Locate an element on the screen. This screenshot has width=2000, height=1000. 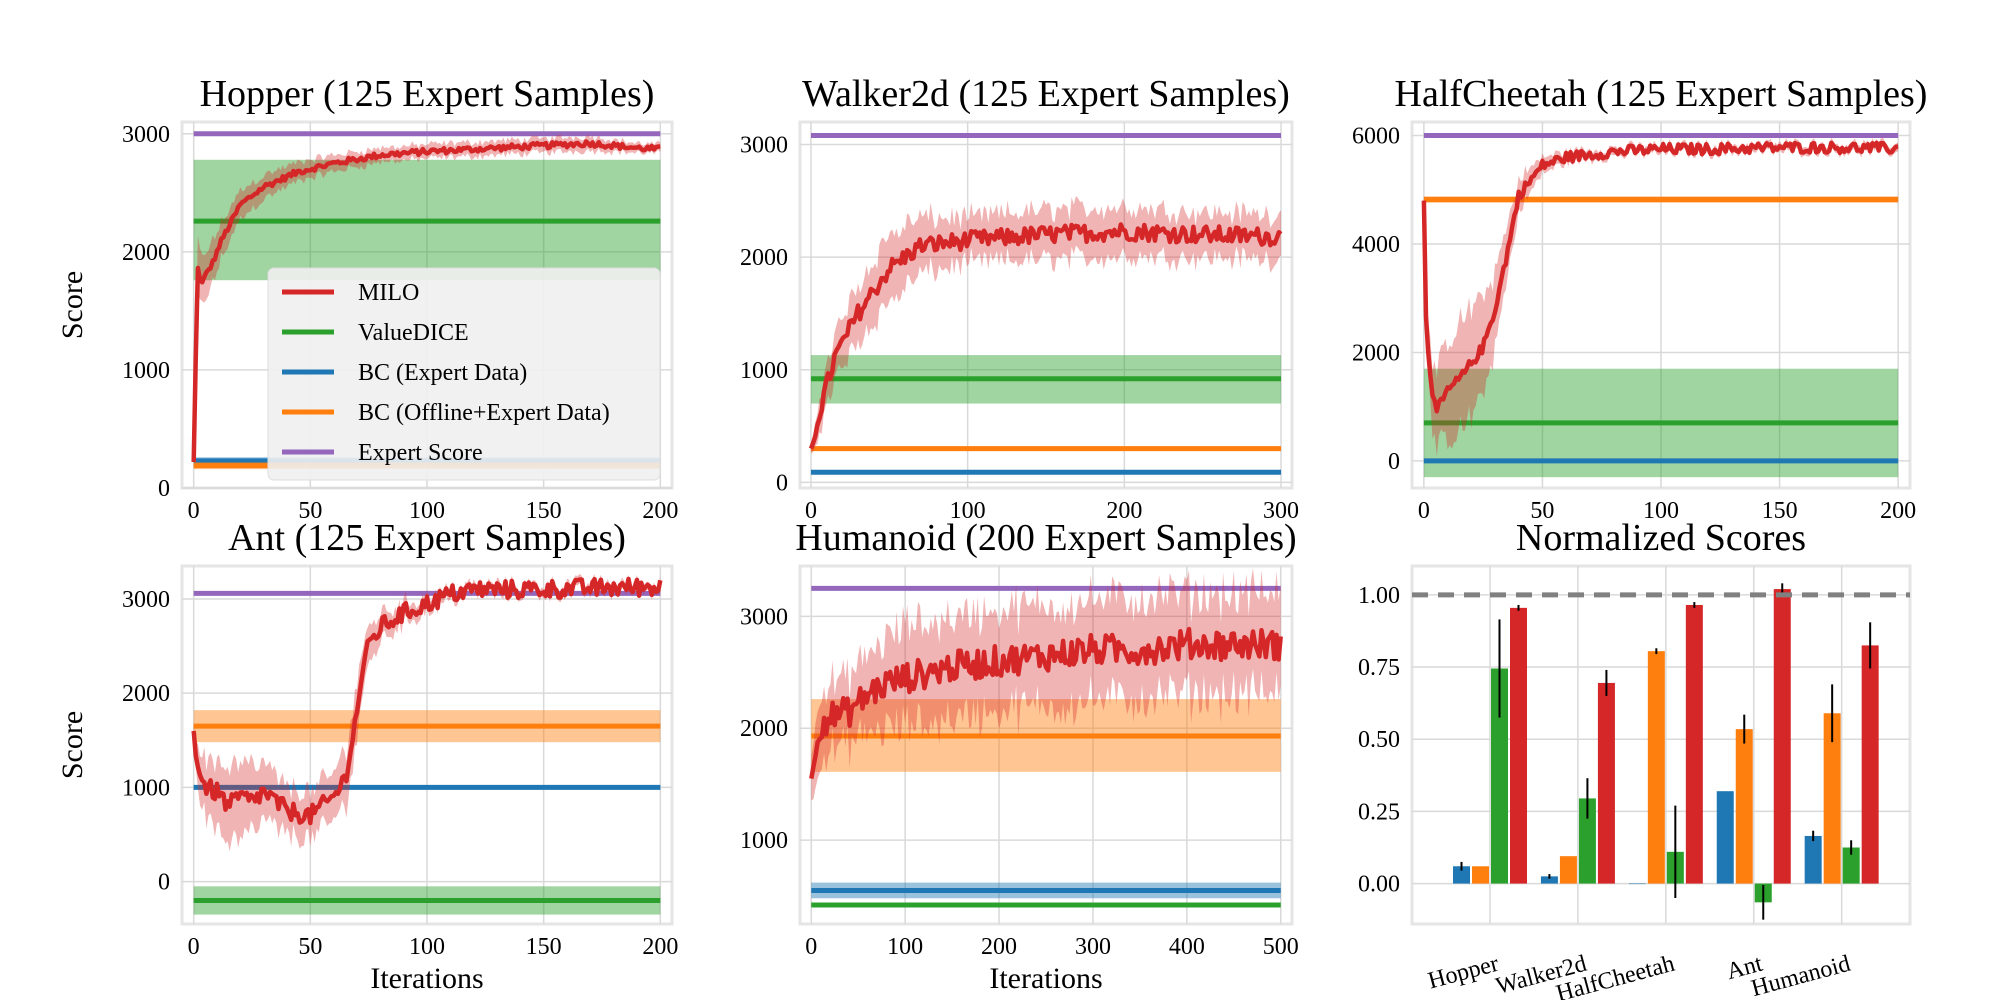
y-tick-label: 0.25 is located at coordinates (1379, 812).